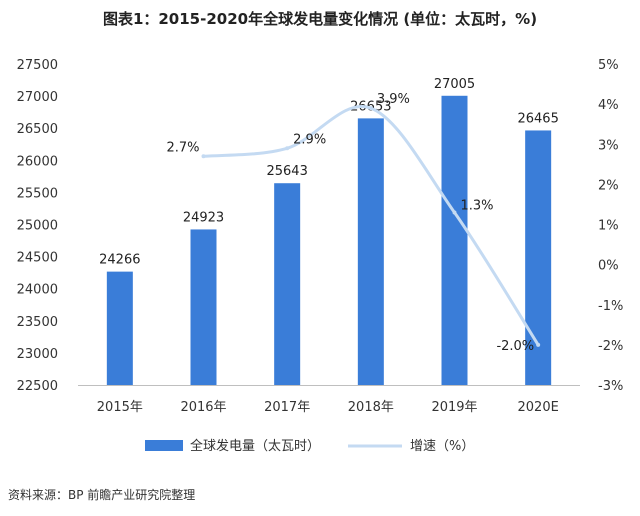 This screenshot has width=640, height=516. Describe the element at coordinates (37, 97) in the screenshot. I see `left-axis-tick-label: 27000` at that location.